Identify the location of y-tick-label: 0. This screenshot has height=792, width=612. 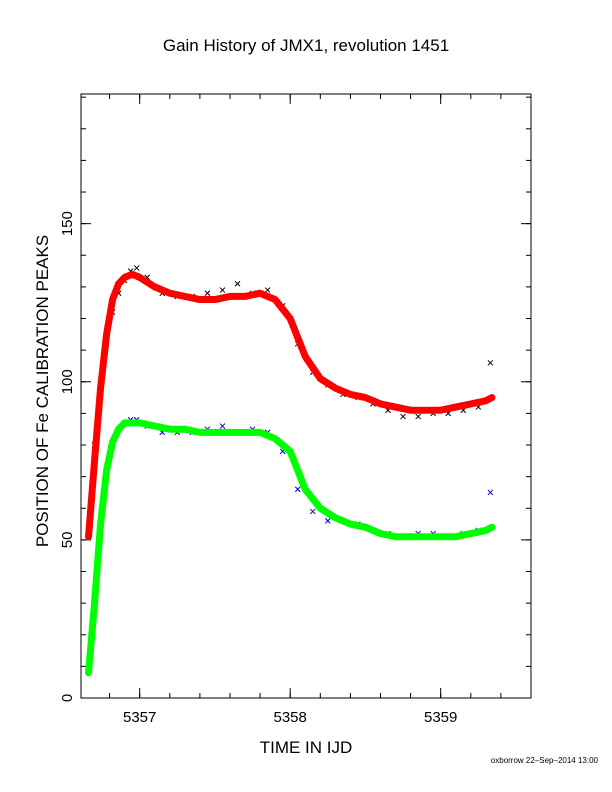
(67, 698).